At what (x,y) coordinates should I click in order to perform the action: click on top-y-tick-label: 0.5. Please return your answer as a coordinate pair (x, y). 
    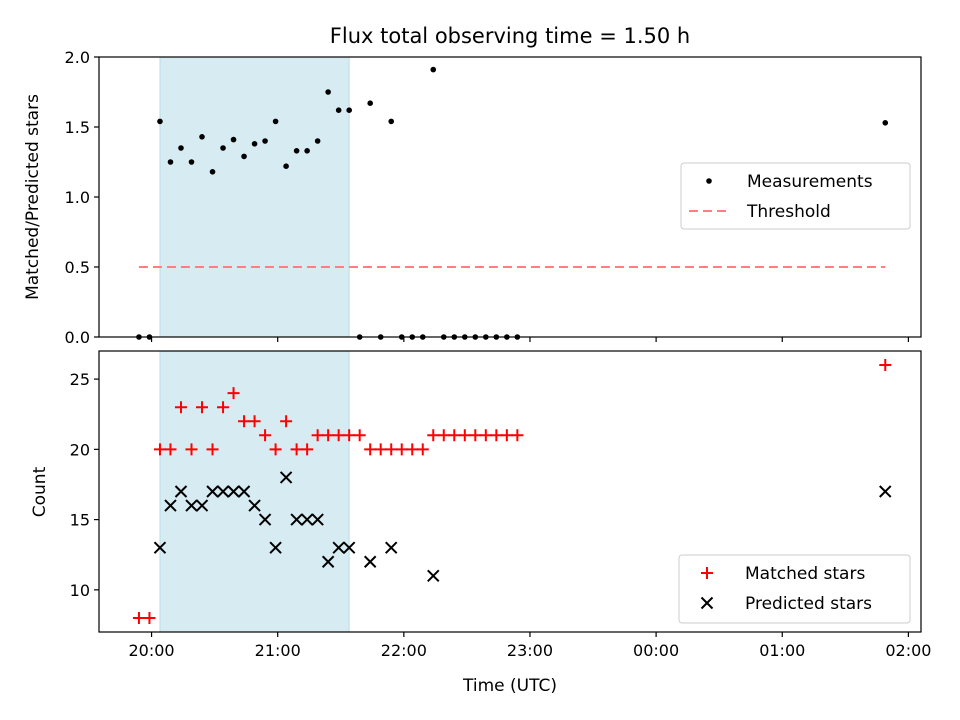
    Looking at the image, I should click on (77, 267).